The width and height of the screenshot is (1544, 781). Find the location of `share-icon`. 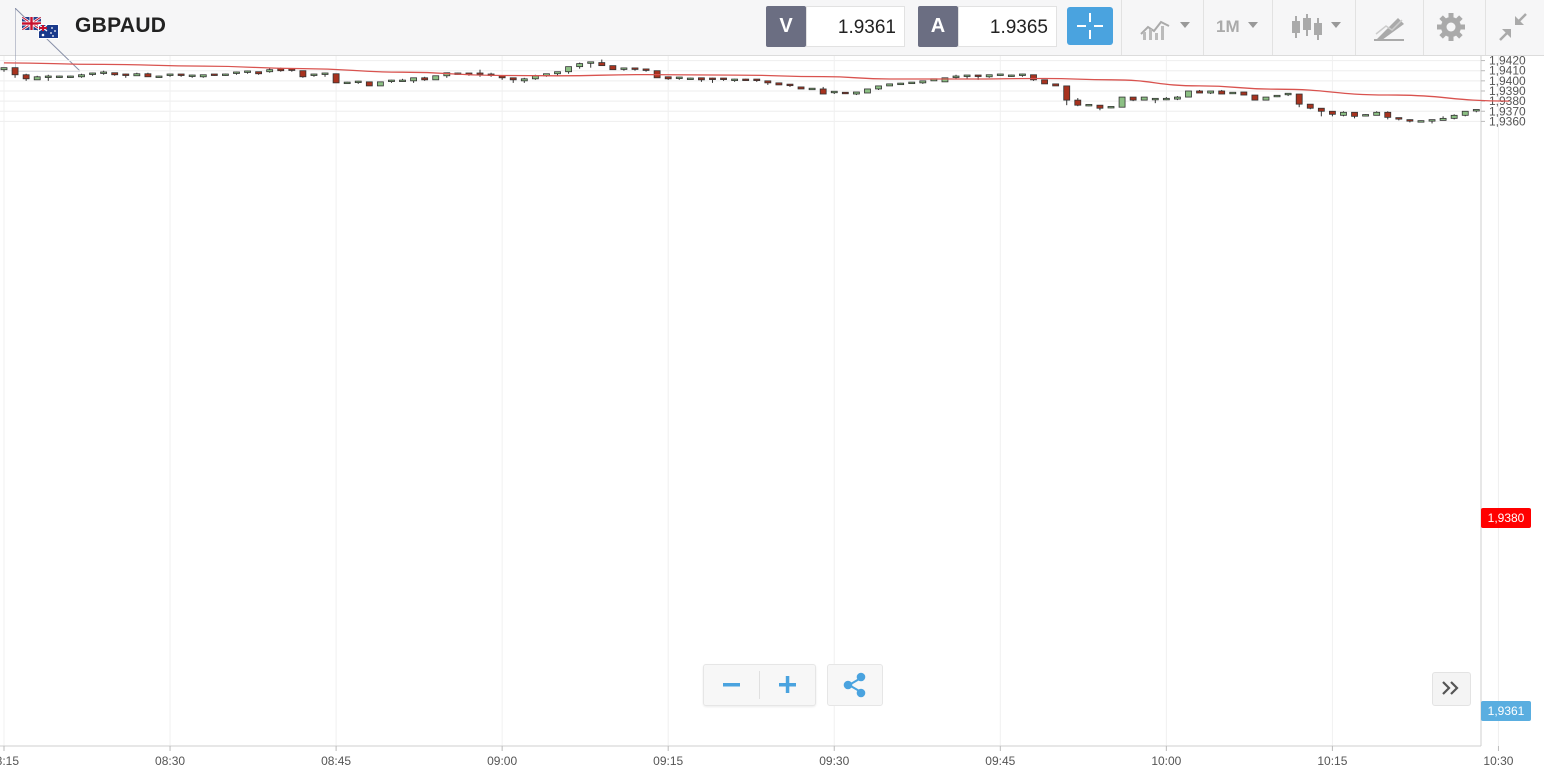

share-icon is located at coordinates (854, 685).